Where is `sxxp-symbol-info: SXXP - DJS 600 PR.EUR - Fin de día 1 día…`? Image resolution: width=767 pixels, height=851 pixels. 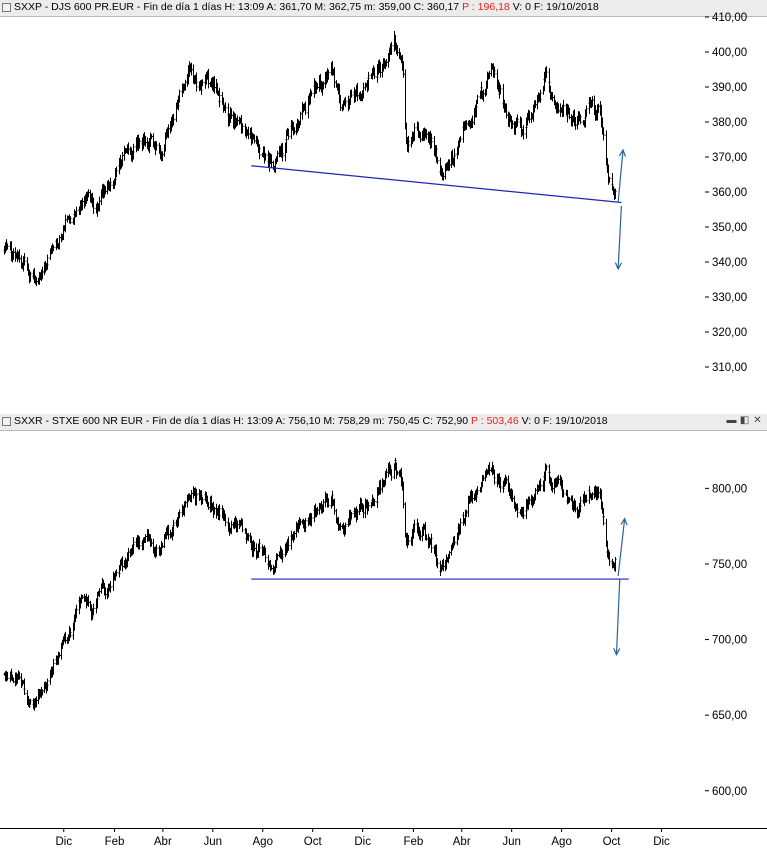 sxxp-symbol-info: SXXP - DJS 600 PR.EUR - Fin de día 1 día… is located at coordinates (237, 7).